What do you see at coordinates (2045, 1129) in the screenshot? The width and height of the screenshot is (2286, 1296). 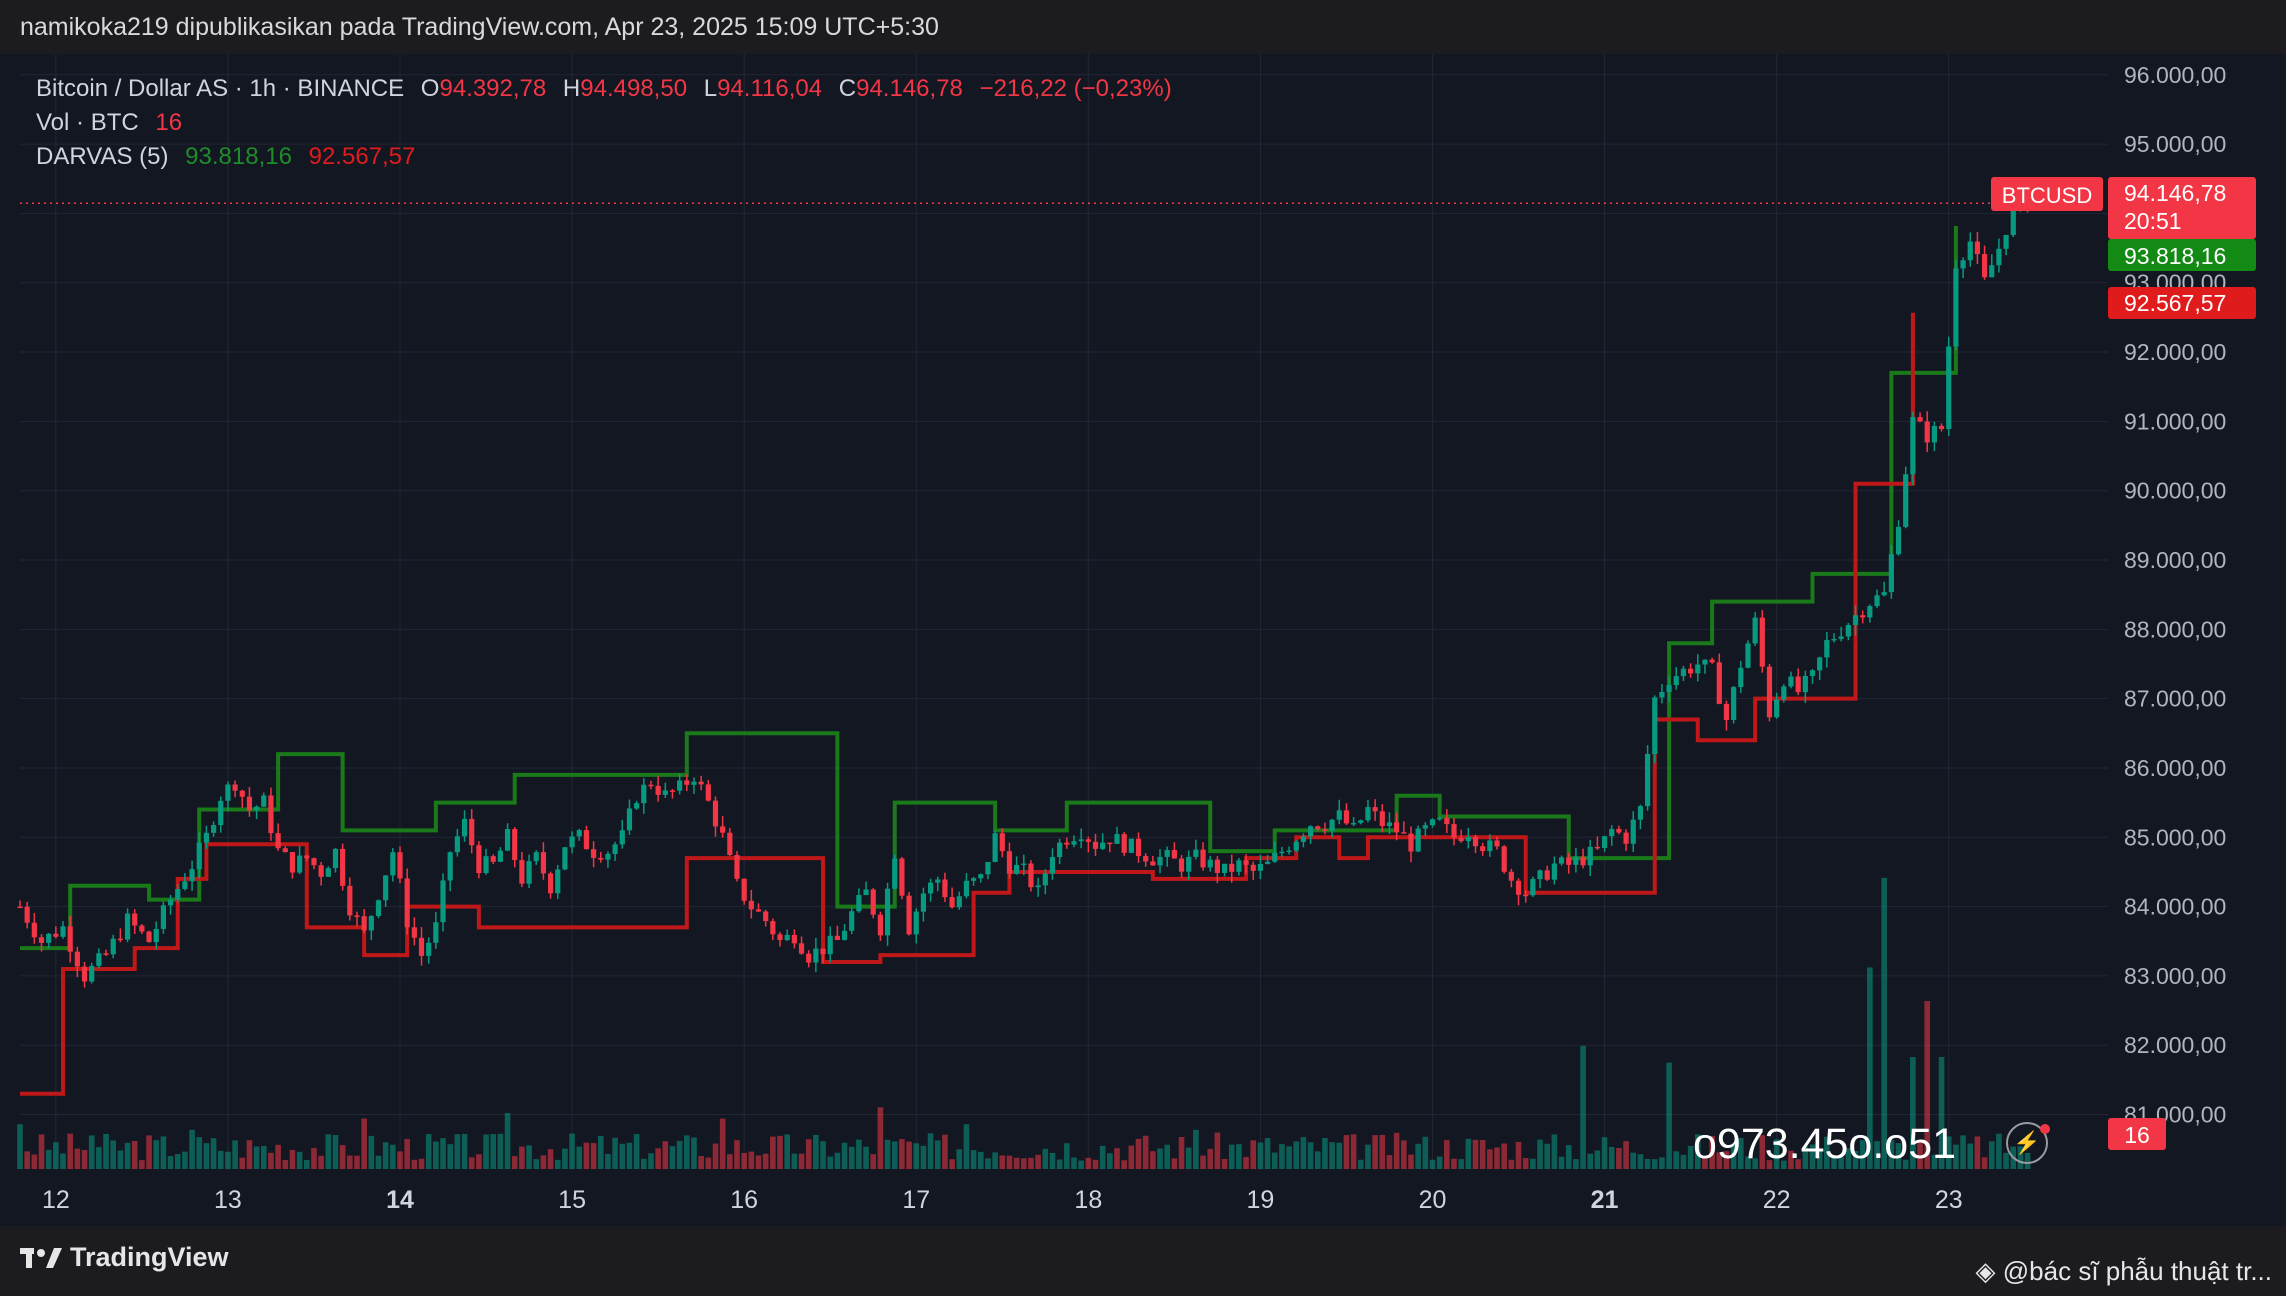 I see `notification-dot` at bounding box center [2045, 1129].